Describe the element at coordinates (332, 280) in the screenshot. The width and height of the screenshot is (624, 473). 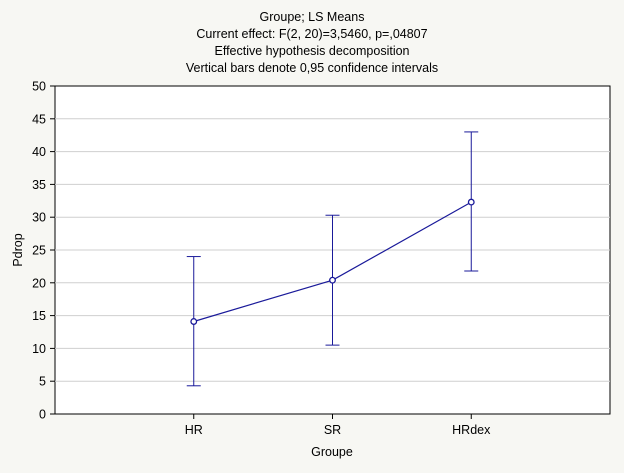
I see `data-point-SR` at that location.